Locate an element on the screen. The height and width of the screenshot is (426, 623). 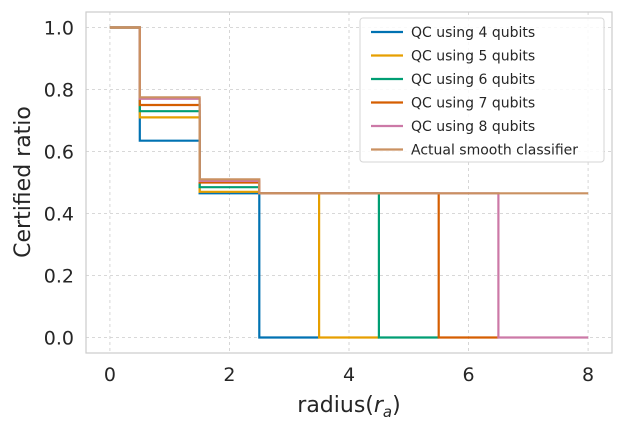
y-tick-label: 0.4 is located at coordinates (59, 215).